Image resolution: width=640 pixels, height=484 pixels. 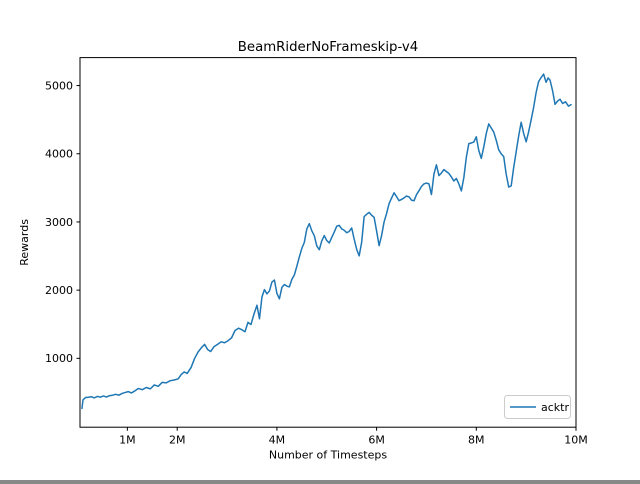 What do you see at coordinates (59, 154) in the screenshot?
I see `y-tick-label: 4000` at bounding box center [59, 154].